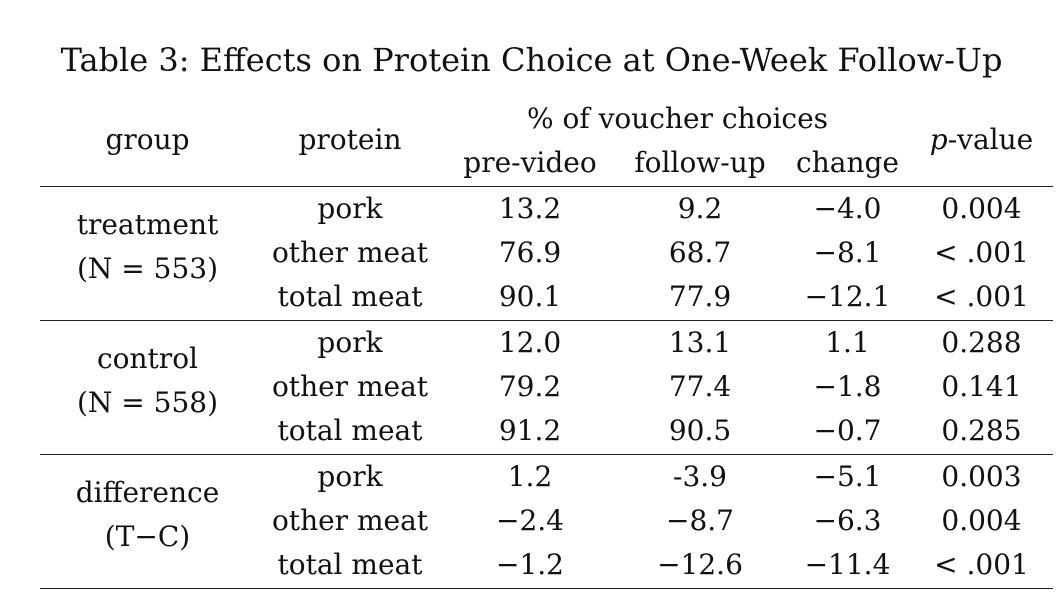 The height and width of the screenshot is (615, 1063). What do you see at coordinates (147, 536) in the screenshot?
I see `group-n: (T−C)` at bounding box center [147, 536].